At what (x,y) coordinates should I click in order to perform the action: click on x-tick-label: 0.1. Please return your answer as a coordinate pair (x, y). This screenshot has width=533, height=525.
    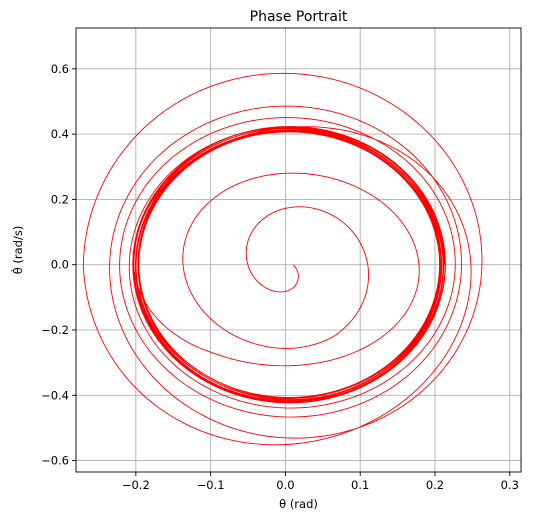
    Looking at the image, I should click on (360, 485).